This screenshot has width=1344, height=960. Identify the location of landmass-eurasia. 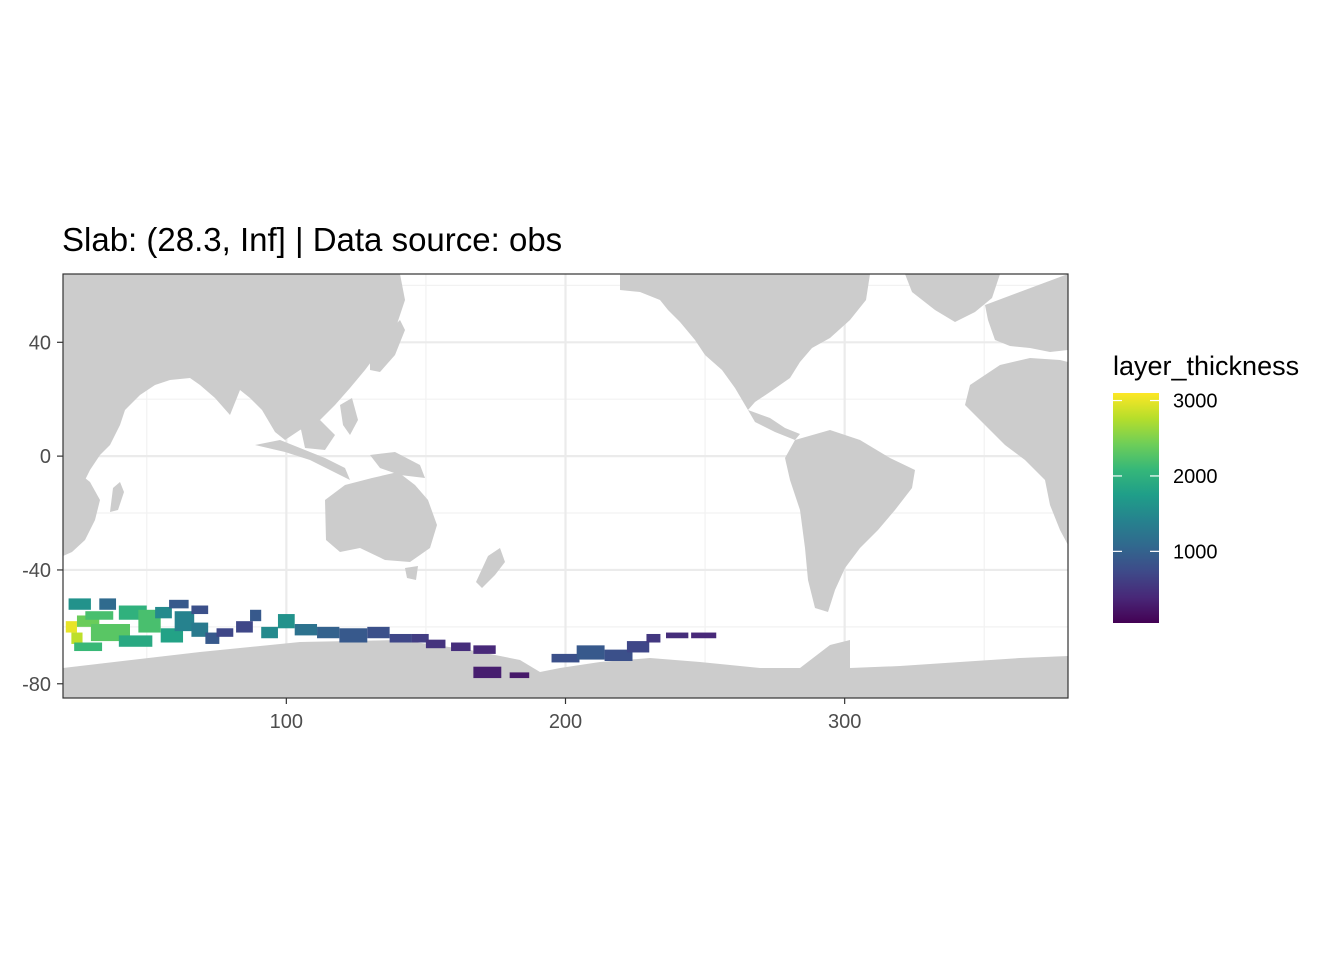
(234, 397).